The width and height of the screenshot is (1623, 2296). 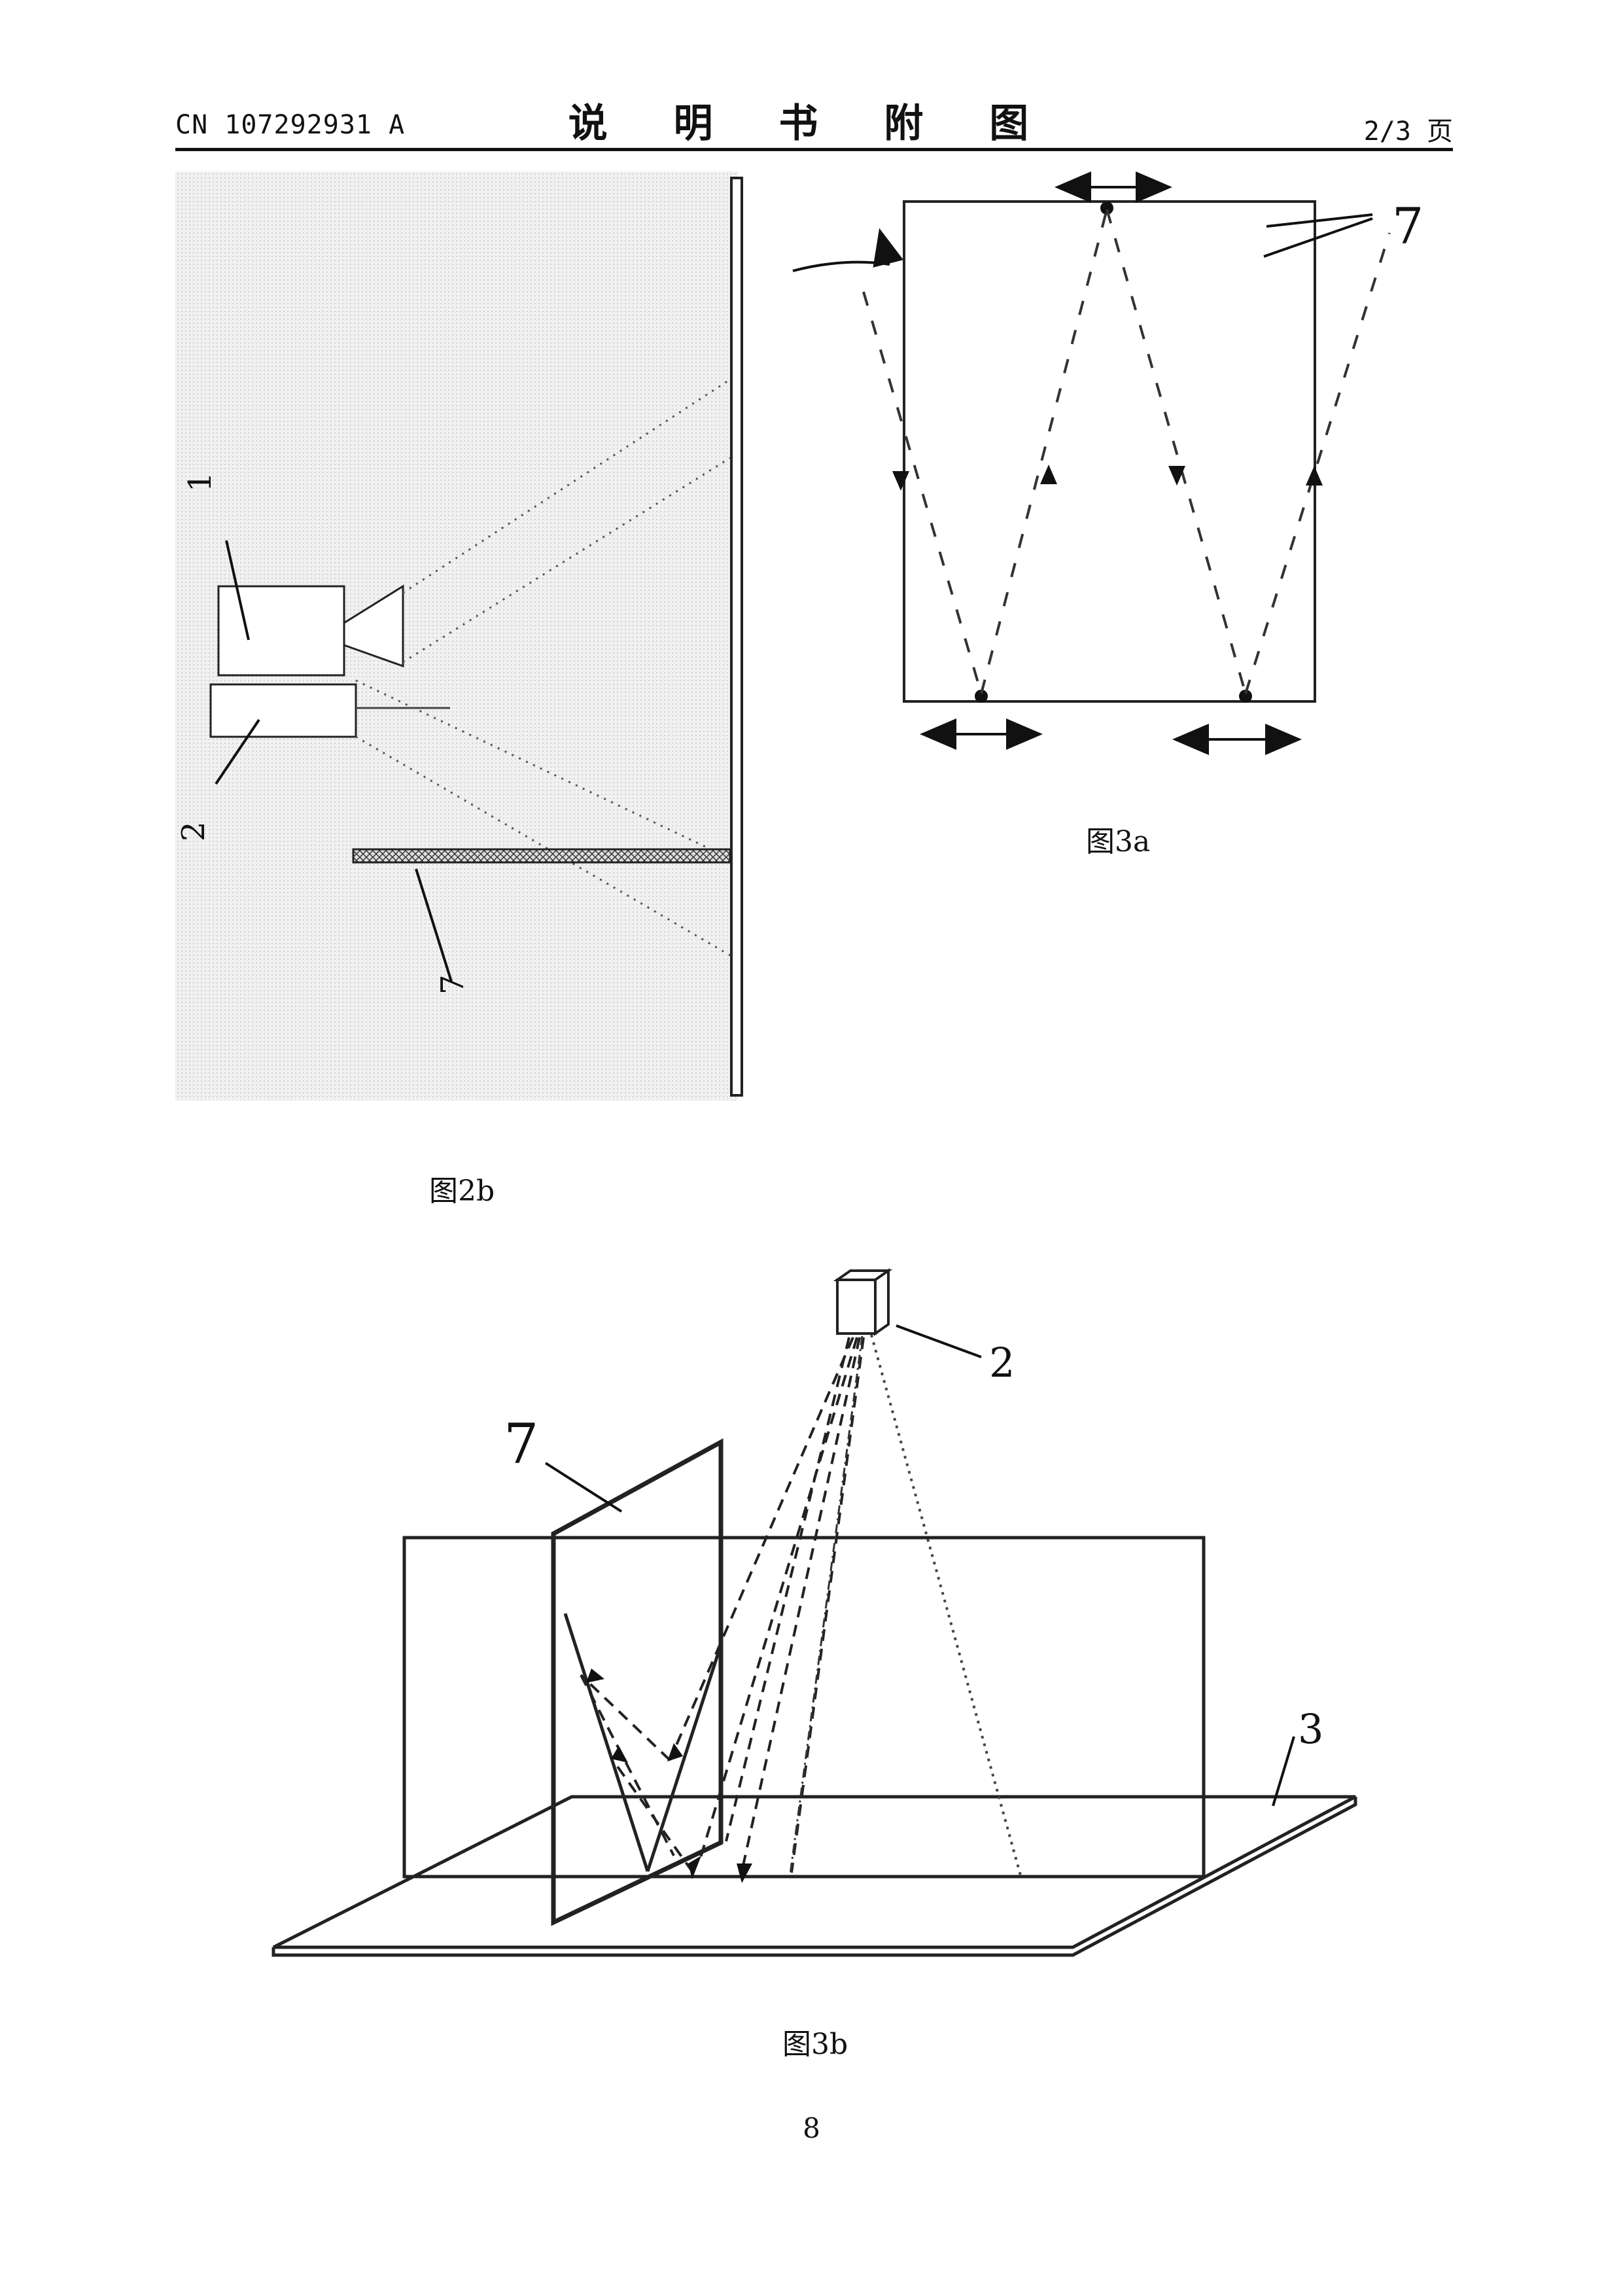 I want to click on fig3b-label-3: 3, so click(x=1311, y=1729).